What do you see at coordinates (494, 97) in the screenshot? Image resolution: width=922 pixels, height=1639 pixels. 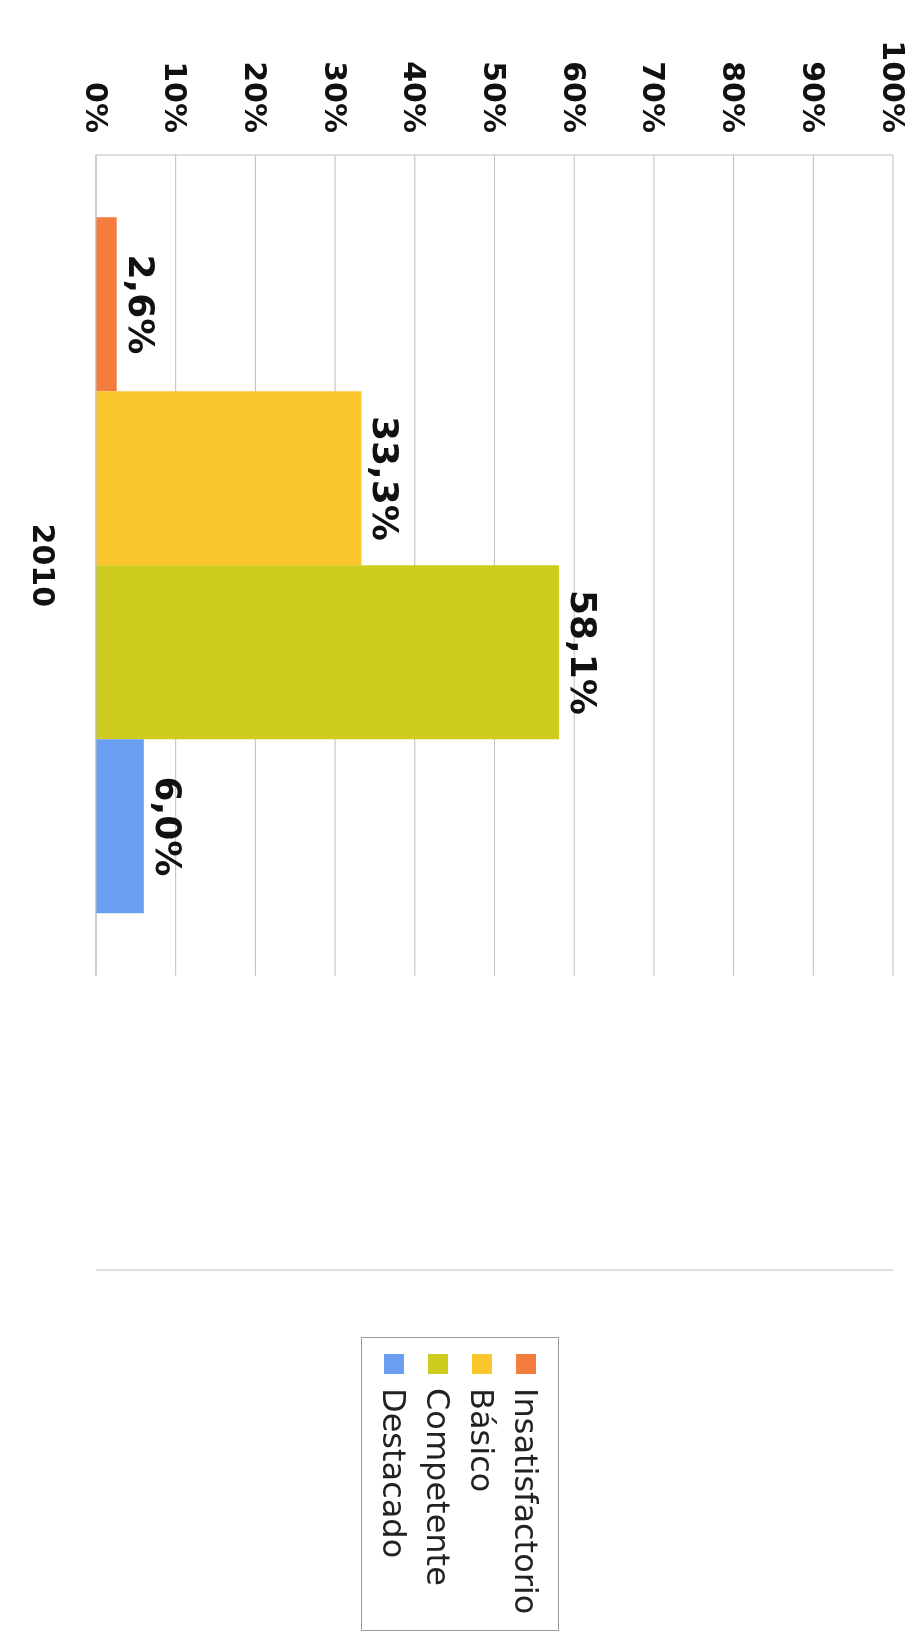 I see `x-tick-label: 50%` at bounding box center [494, 97].